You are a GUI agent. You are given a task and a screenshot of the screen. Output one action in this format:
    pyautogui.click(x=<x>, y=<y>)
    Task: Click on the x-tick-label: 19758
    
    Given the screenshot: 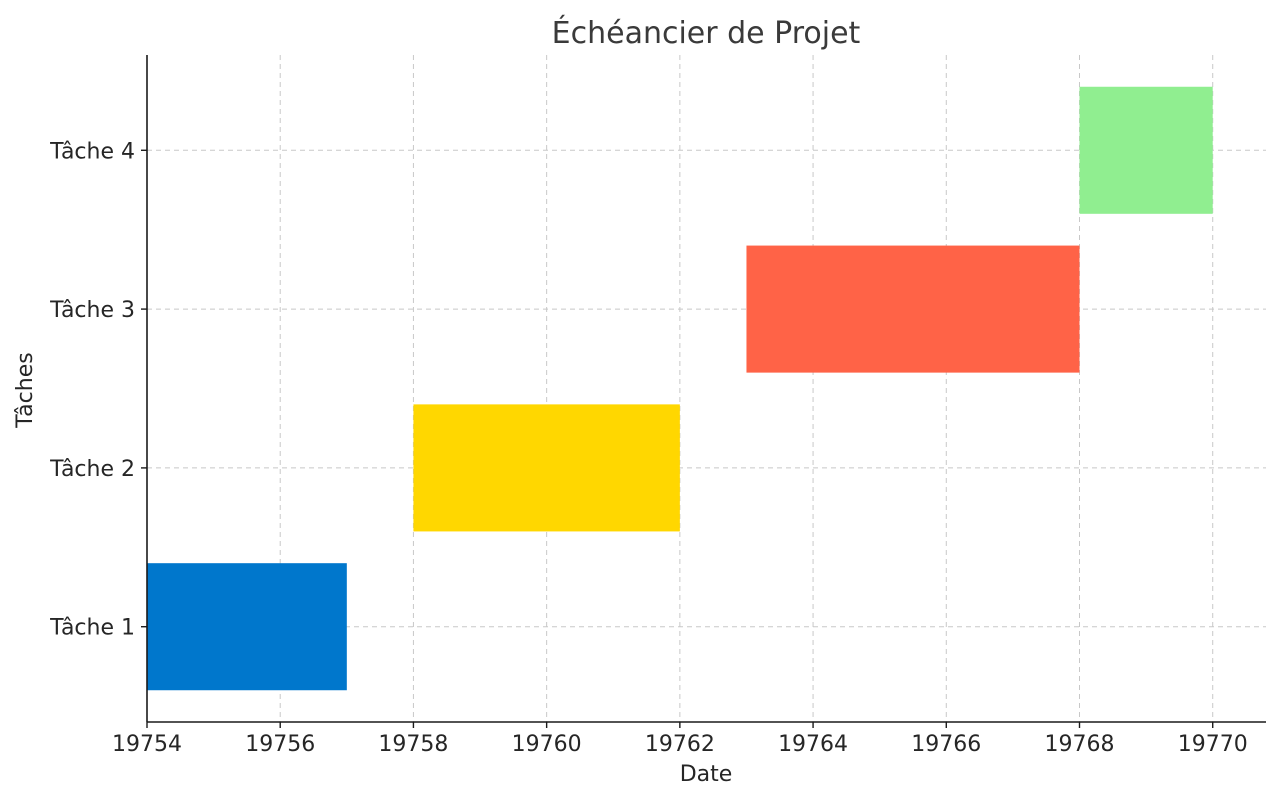 What is the action you would take?
    pyautogui.click(x=413, y=744)
    